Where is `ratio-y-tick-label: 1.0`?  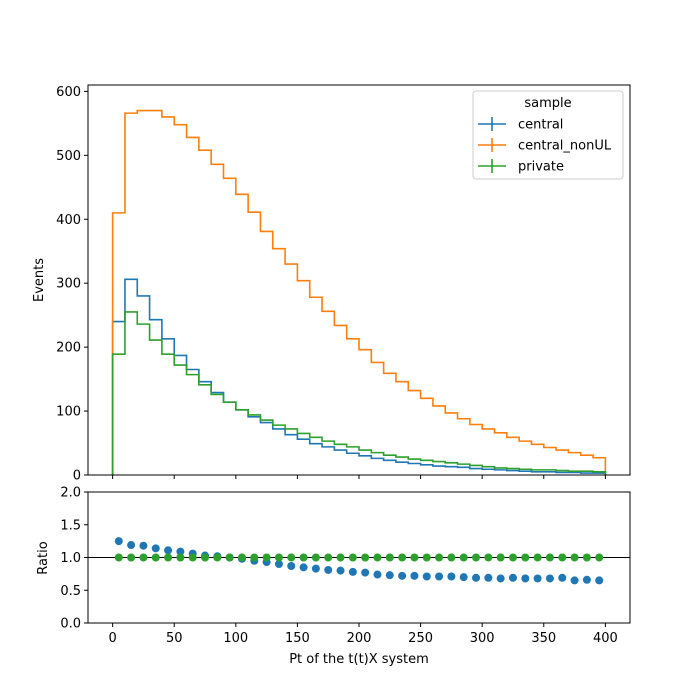
ratio-y-tick-label: 1.0 is located at coordinates (70, 558).